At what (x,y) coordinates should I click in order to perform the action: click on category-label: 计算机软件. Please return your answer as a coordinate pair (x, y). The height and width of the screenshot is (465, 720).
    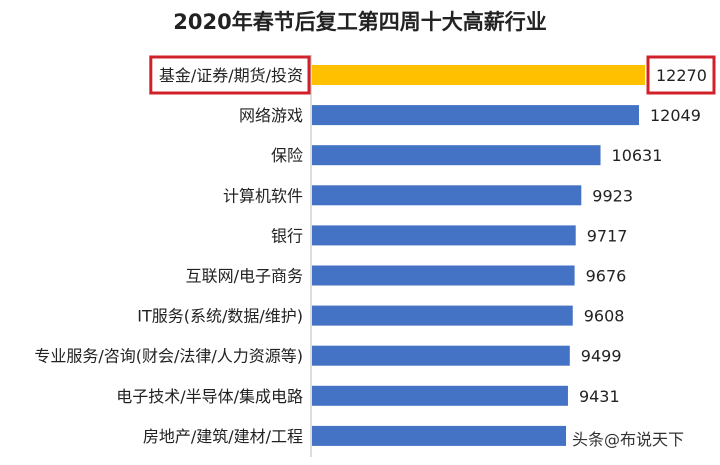
    Looking at the image, I should click on (263, 195).